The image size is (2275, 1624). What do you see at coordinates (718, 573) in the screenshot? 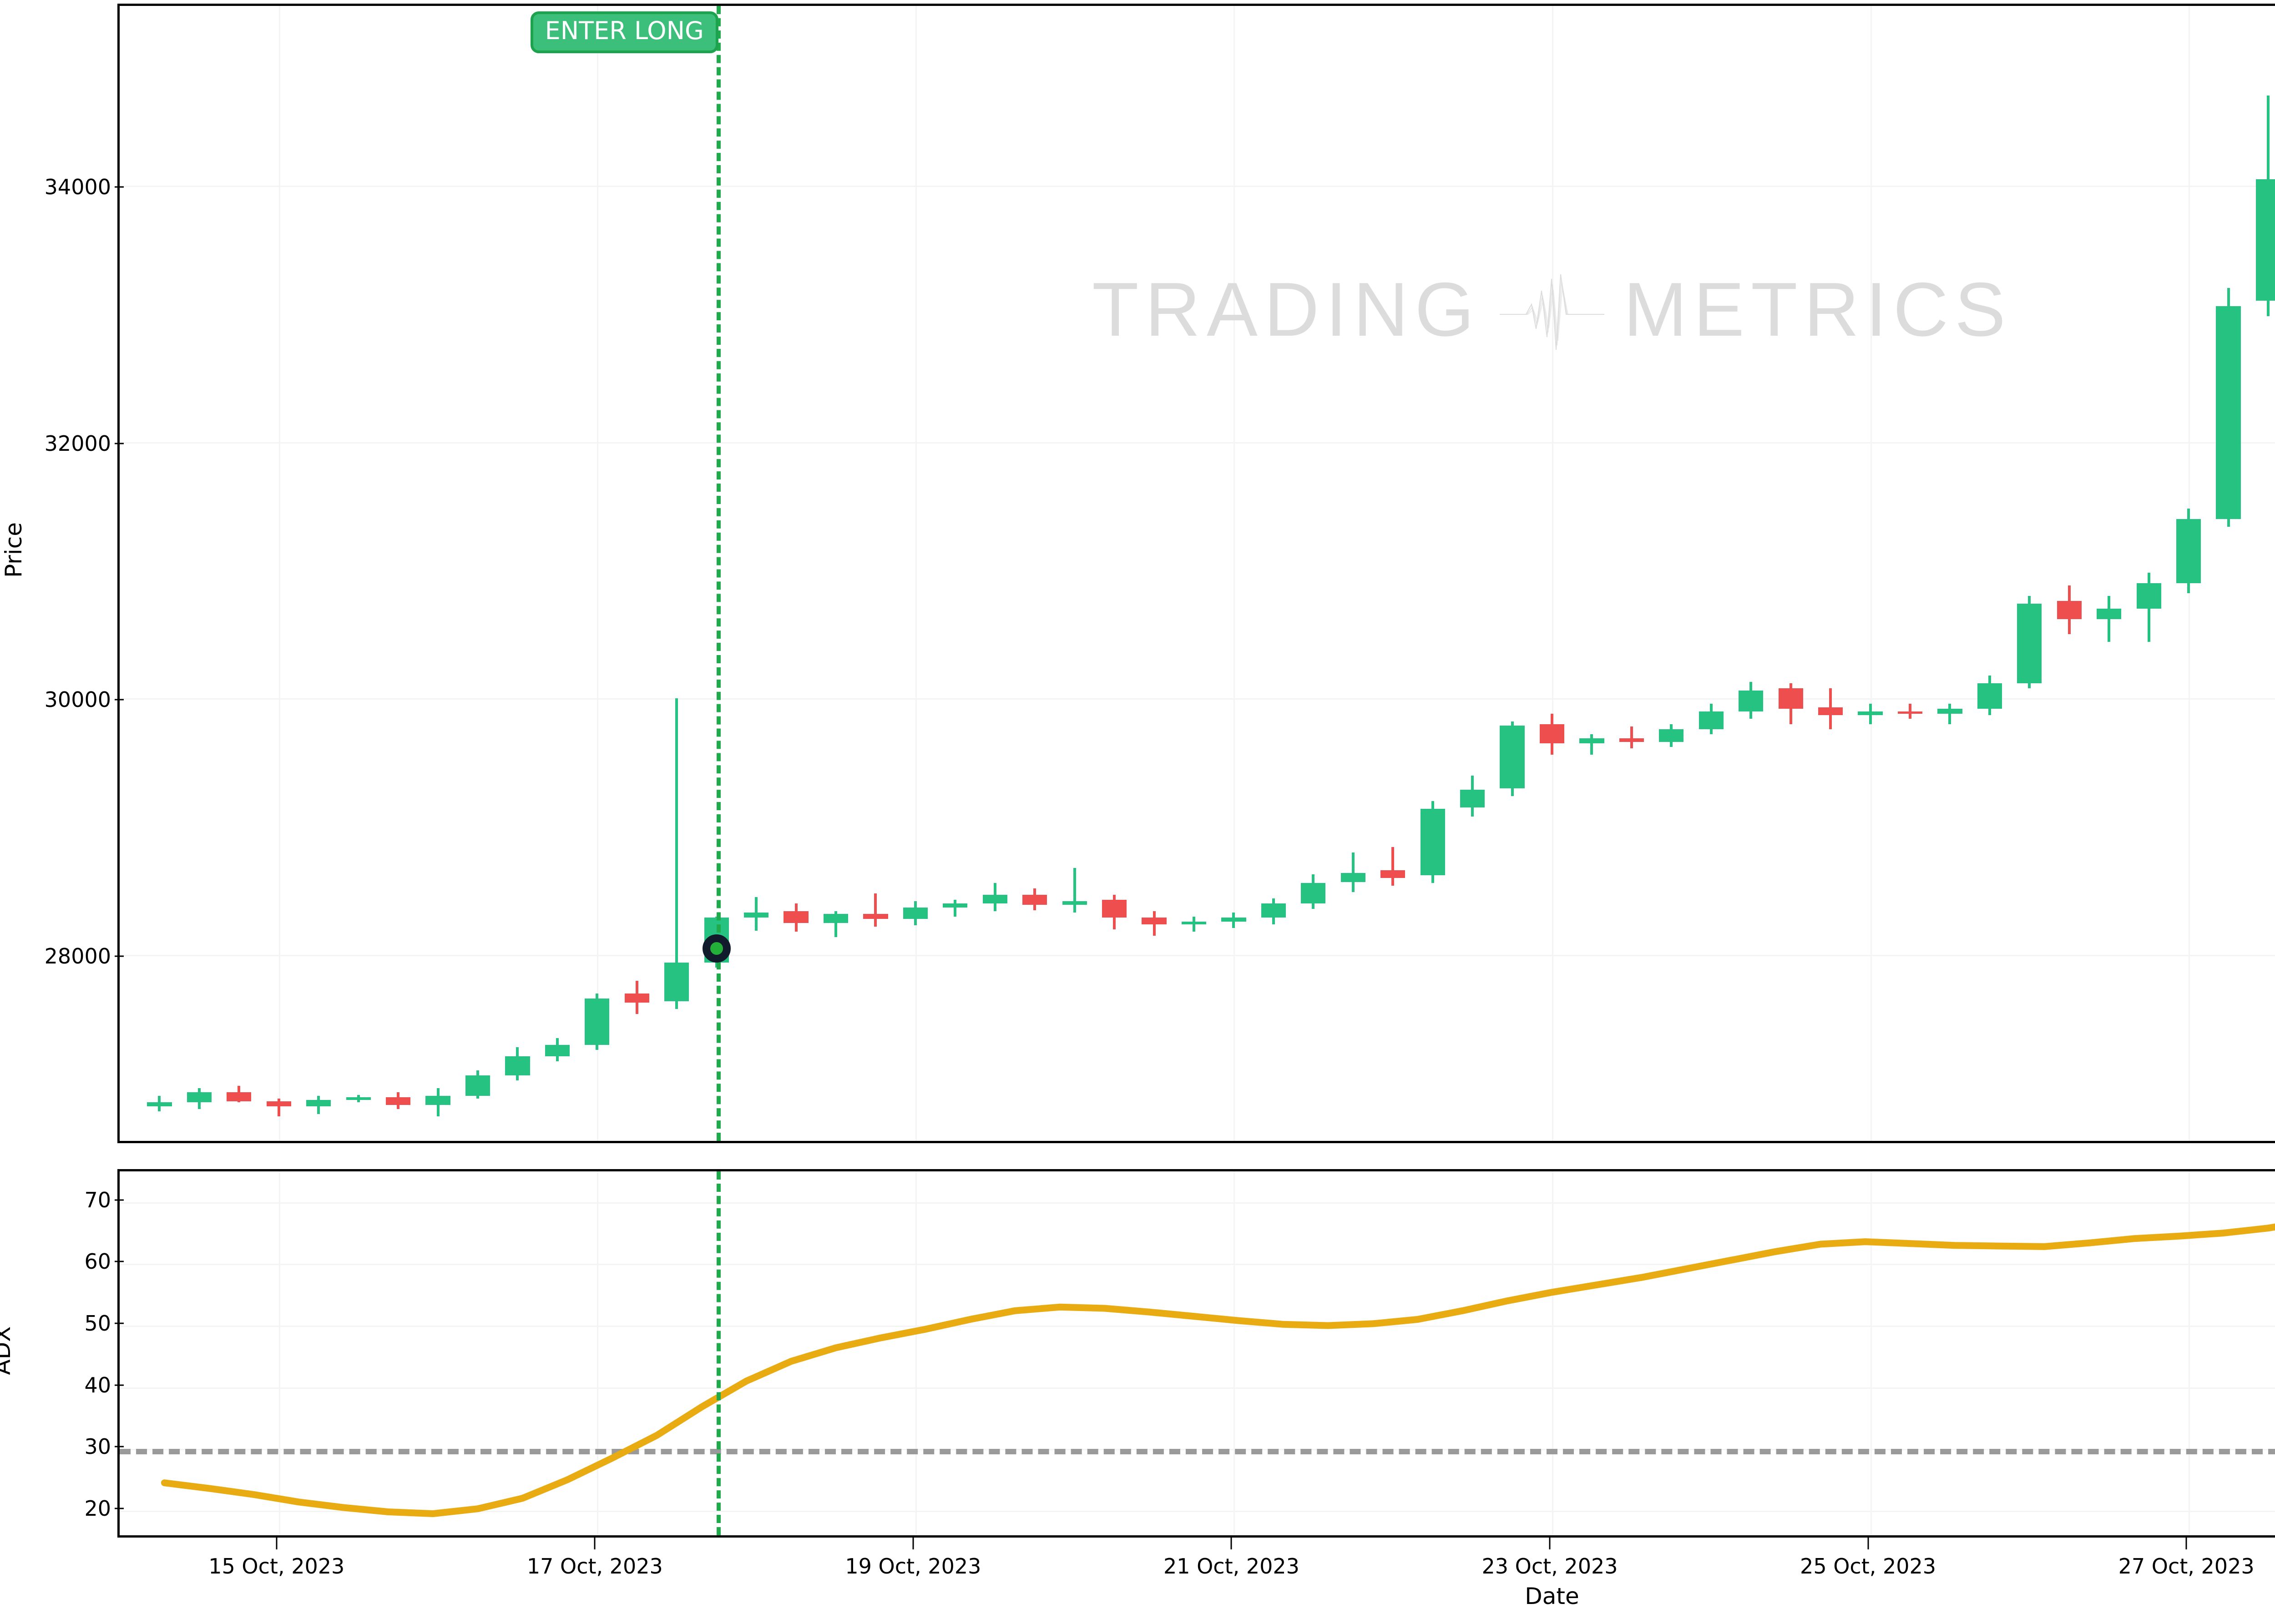
I see `entry-signal-vline` at bounding box center [718, 573].